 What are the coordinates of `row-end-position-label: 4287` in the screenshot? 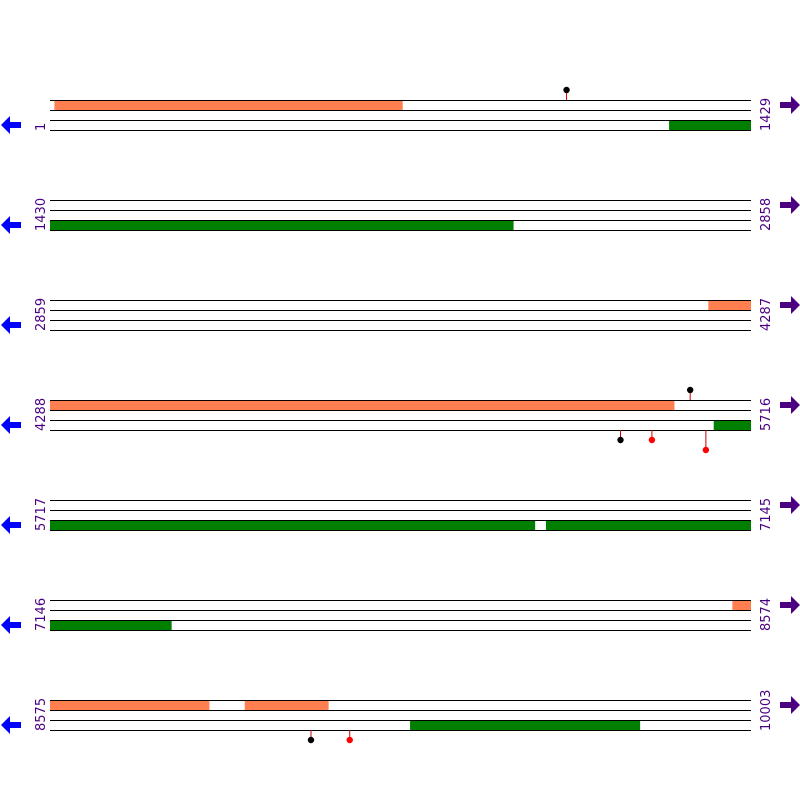 It's located at (766, 314).